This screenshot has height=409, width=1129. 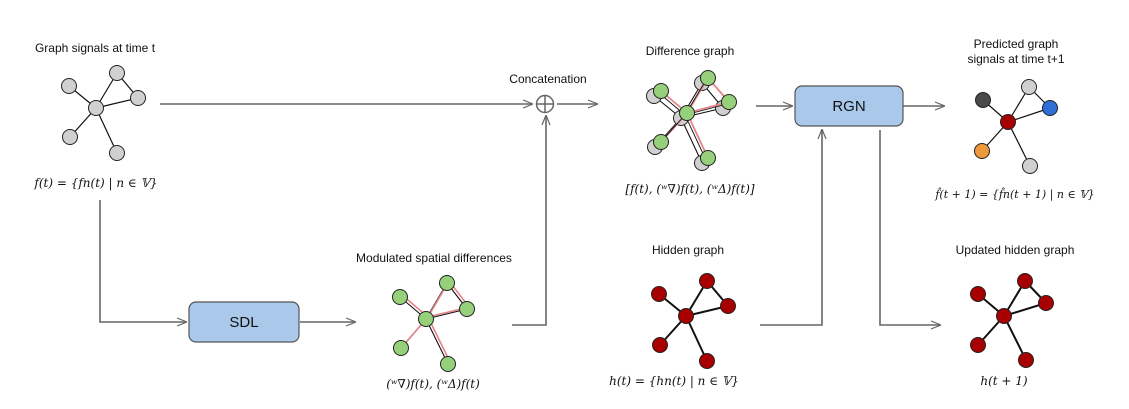 I want to click on rgn-label: RGN, so click(x=848, y=106).